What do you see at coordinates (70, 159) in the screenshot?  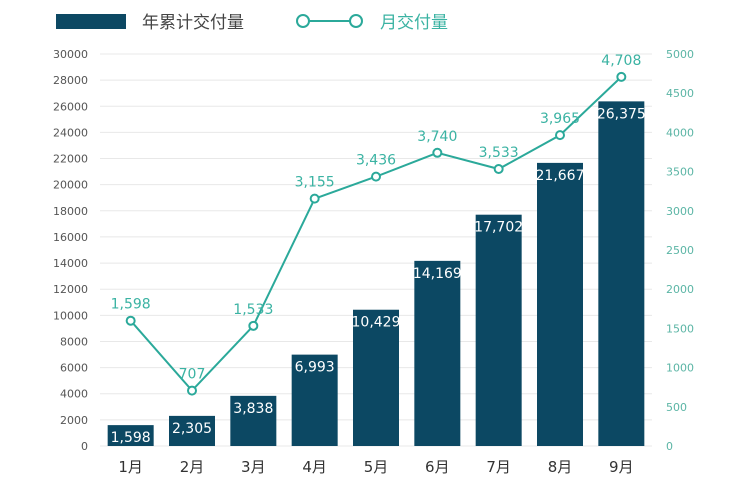 I see `y-left-tick-label: 22000` at bounding box center [70, 159].